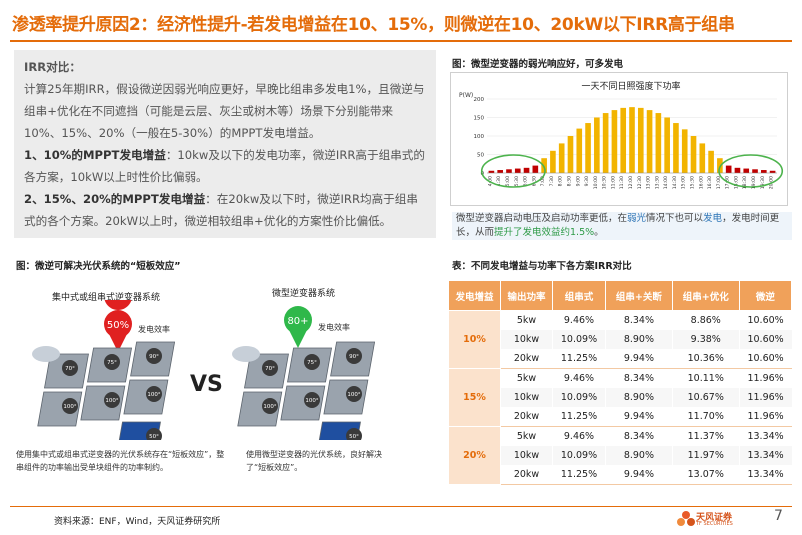 The height and width of the screenshot is (535, 802). What do you see at coordinates (474, 339) in the screenshot?
I see `gain-cell: 10%` at bounding box center [474, 339].